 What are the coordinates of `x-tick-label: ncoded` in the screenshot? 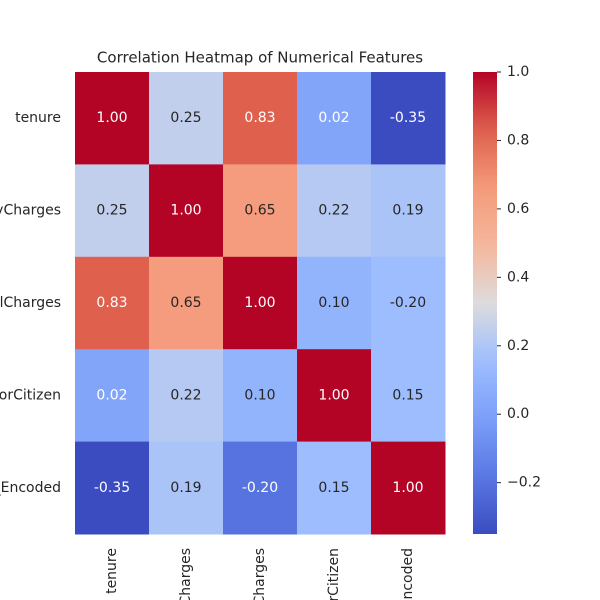 It's located at (408, 574).